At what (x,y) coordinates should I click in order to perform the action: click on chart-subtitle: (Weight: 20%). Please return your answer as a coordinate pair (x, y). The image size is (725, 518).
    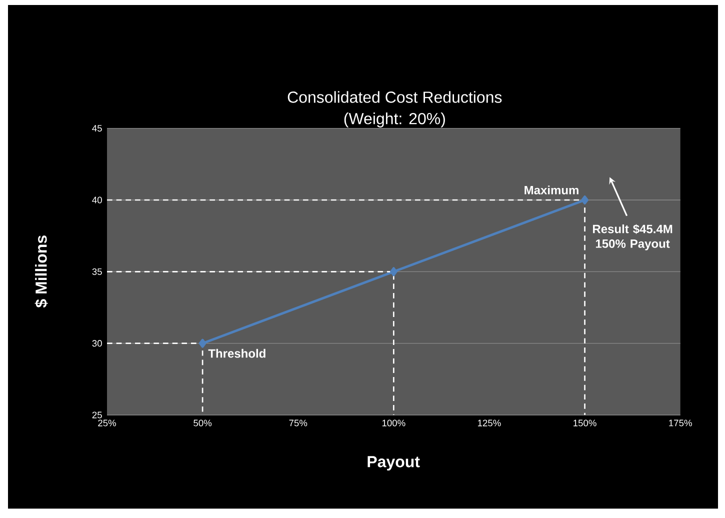
    Looking at the image, I should click on (394, 120).